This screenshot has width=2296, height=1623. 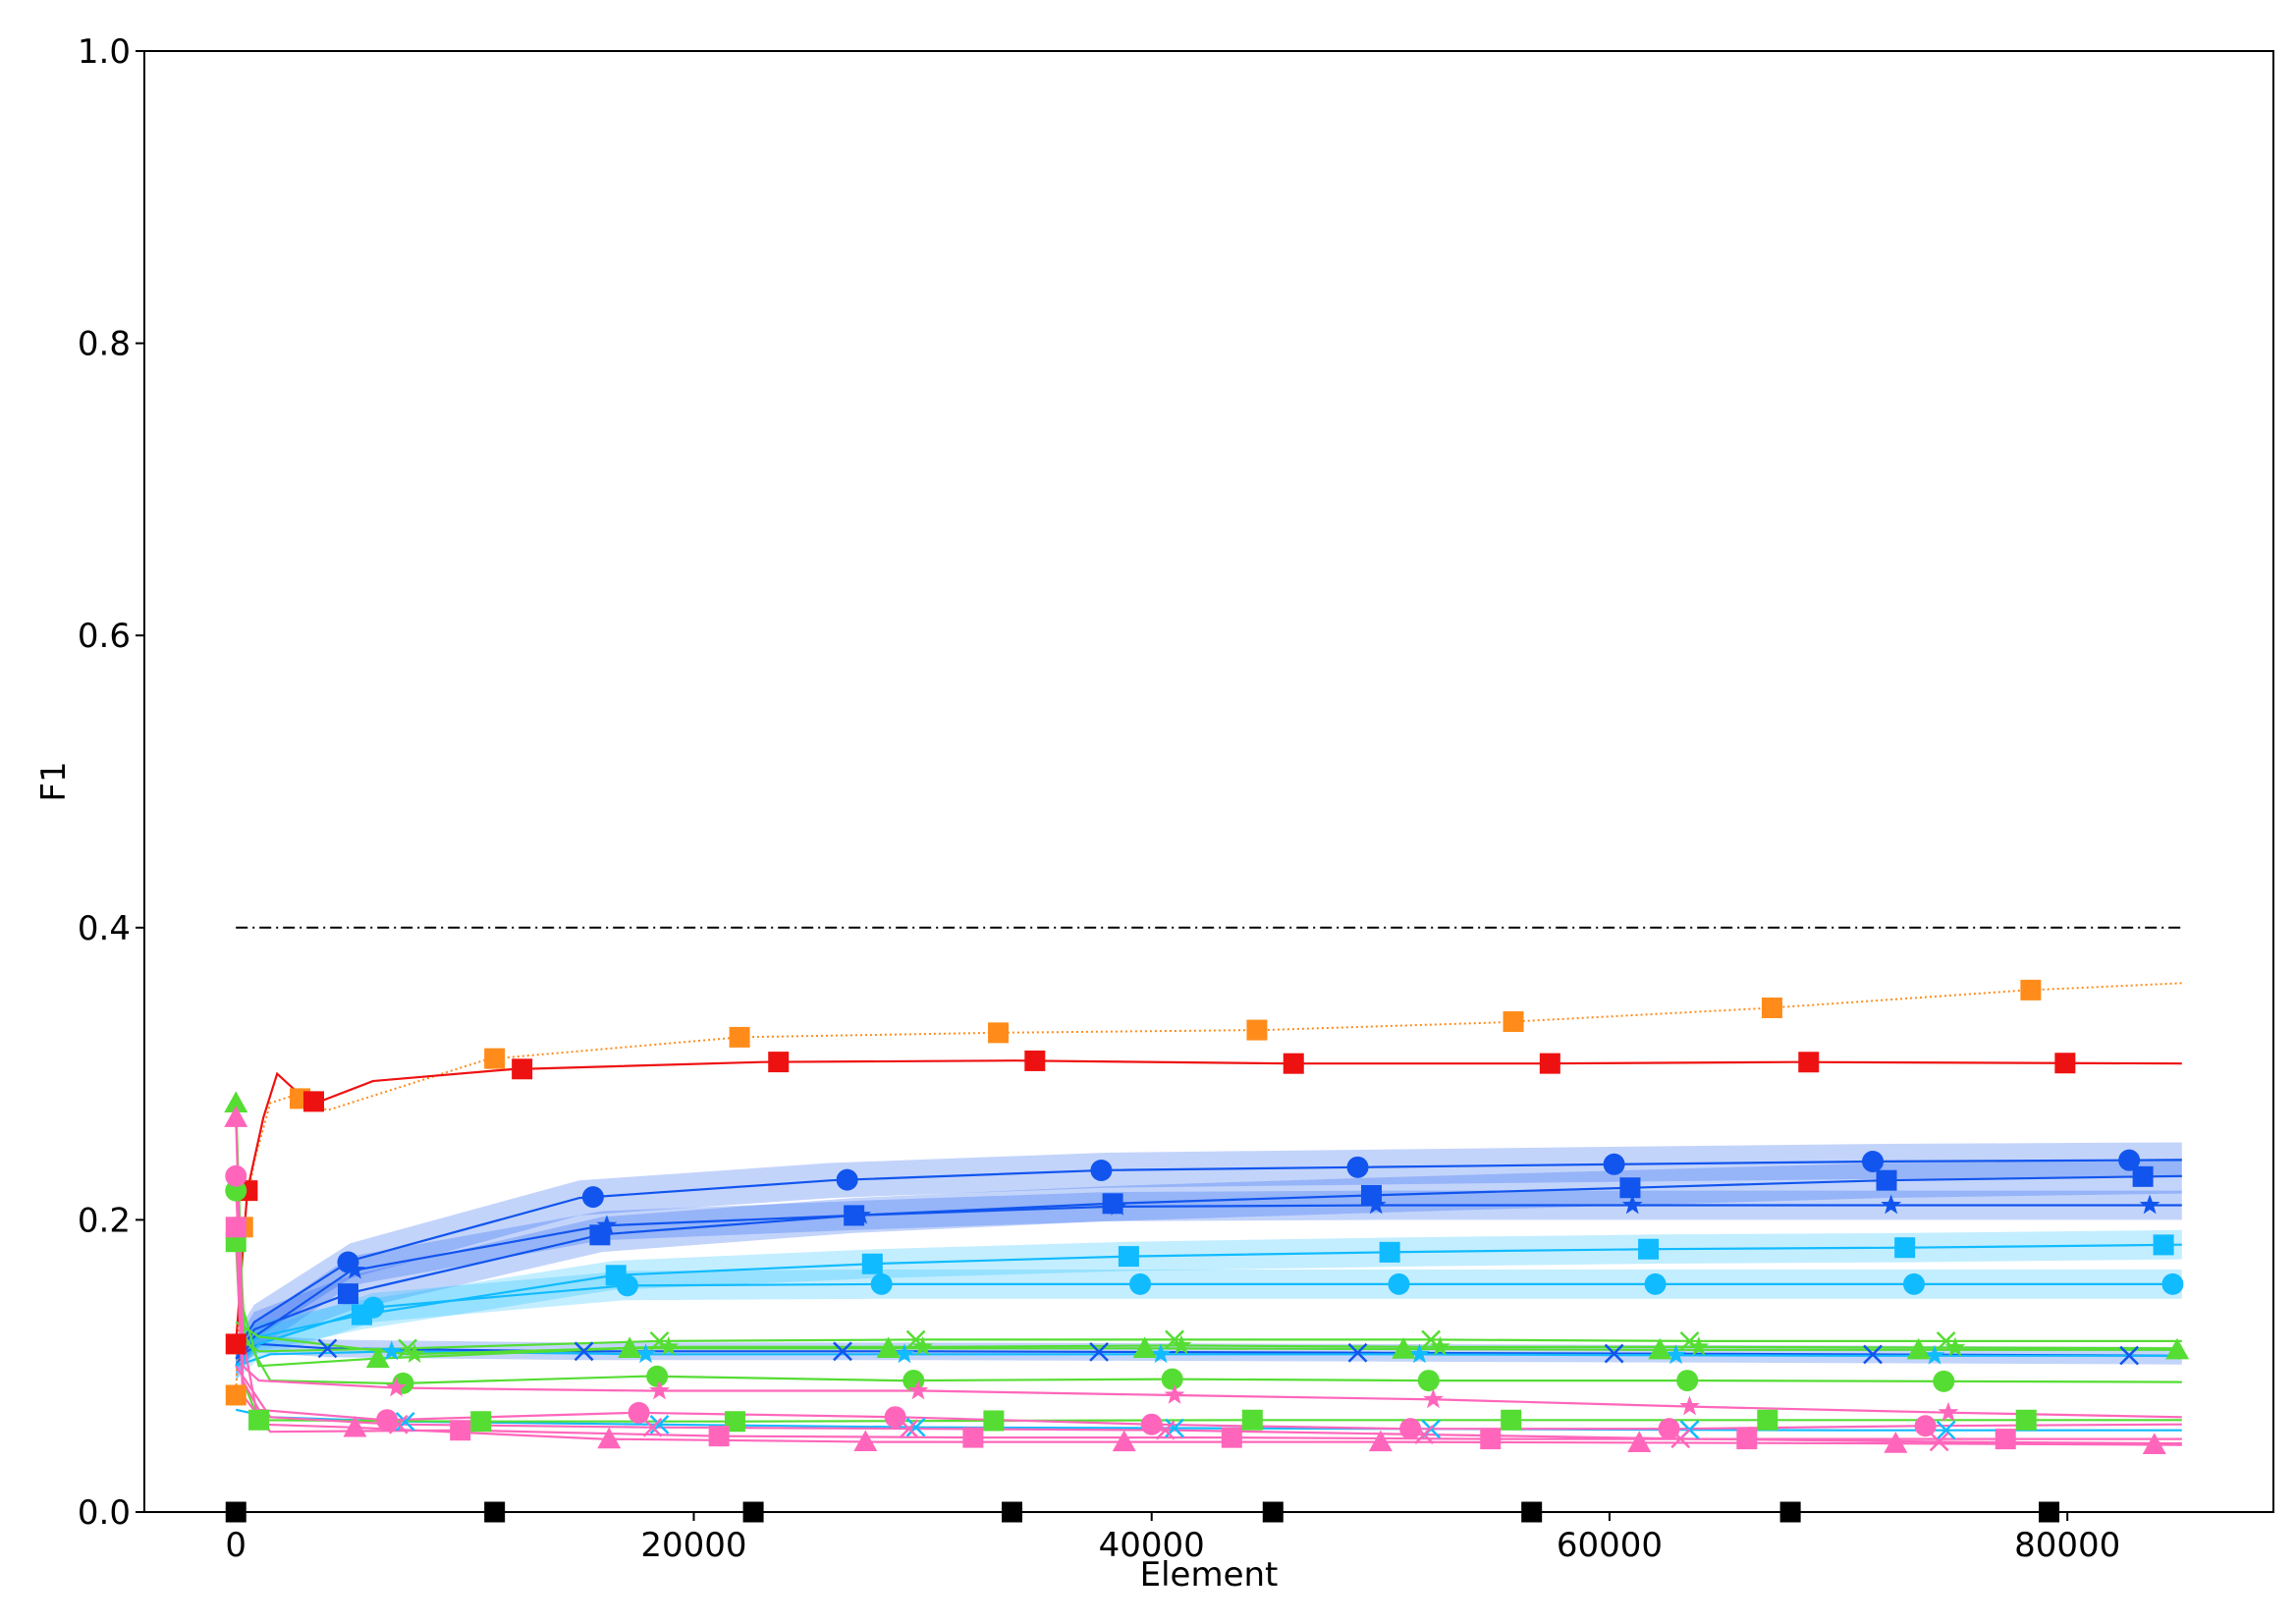 What do you see at coordinates (54, 781) in the screenshot?
I see `y-axis-label: F1` at bounding box center [54, 781].